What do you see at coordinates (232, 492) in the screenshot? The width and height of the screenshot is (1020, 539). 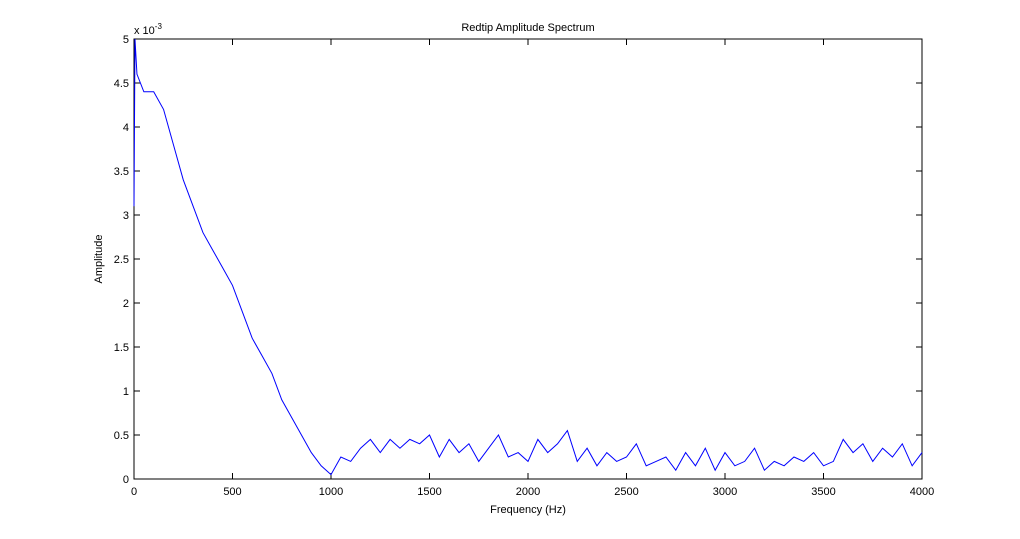 I see `x-tick-label: 500` at bounding box center [232, 492].